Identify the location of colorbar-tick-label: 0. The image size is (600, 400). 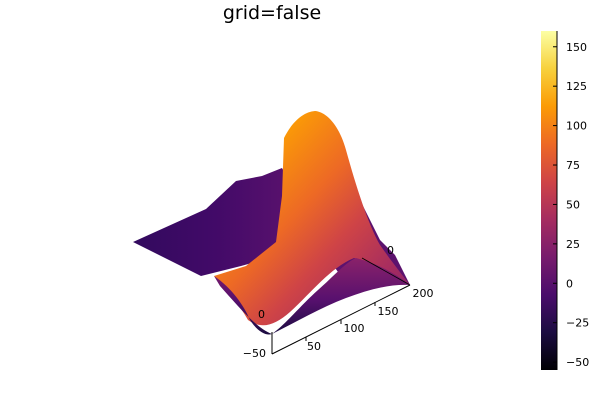
(569, 283).